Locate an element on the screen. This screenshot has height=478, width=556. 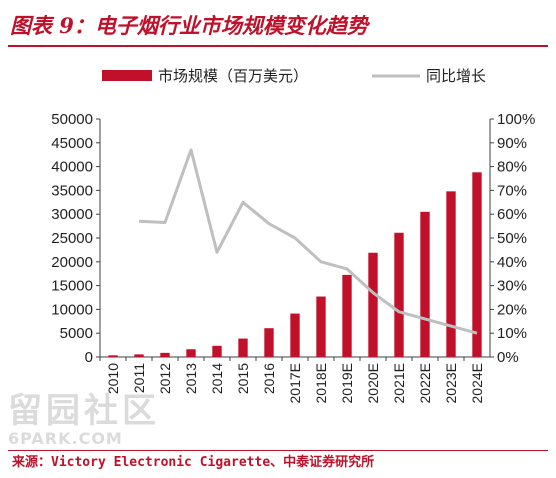
y-left-tick-label: 25000 is located at coordinates (72, 238).